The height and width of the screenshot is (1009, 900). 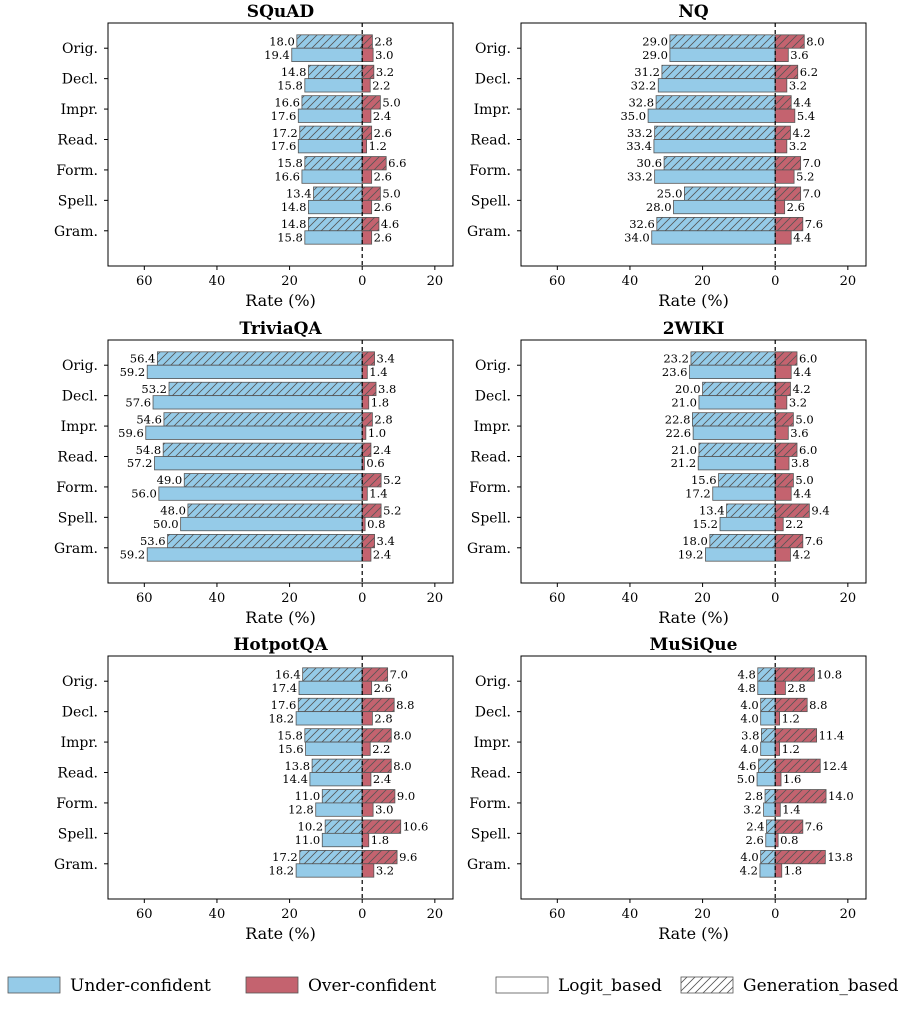 I want to click on data-label-under-logit: 17.2, so click(x=698, y=494).